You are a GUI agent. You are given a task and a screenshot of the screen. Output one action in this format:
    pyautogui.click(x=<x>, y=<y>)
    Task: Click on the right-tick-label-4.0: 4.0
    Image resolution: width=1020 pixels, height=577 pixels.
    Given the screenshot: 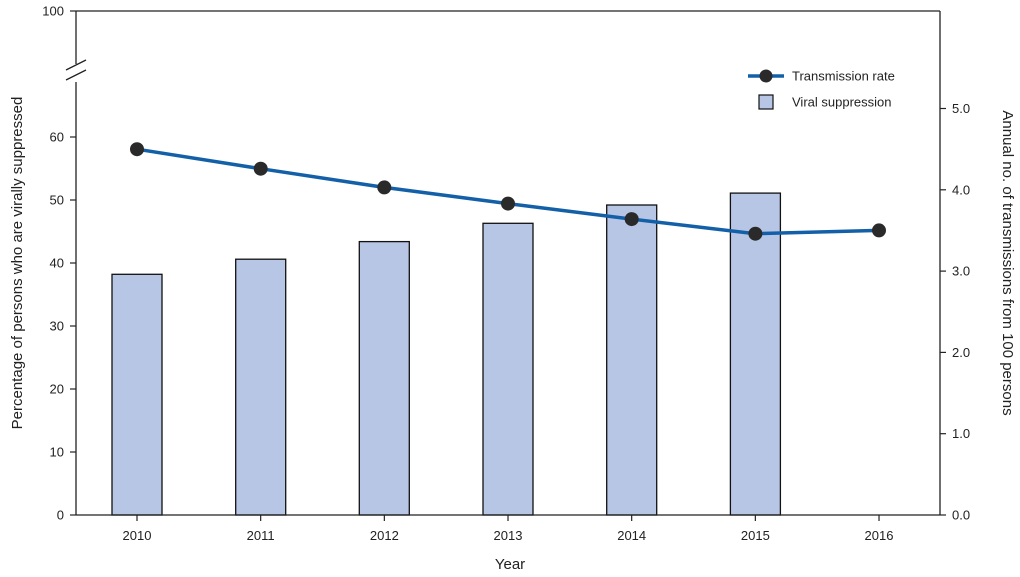 What is the action you would take?
    pyautogui.click(x=961, y=189)
    